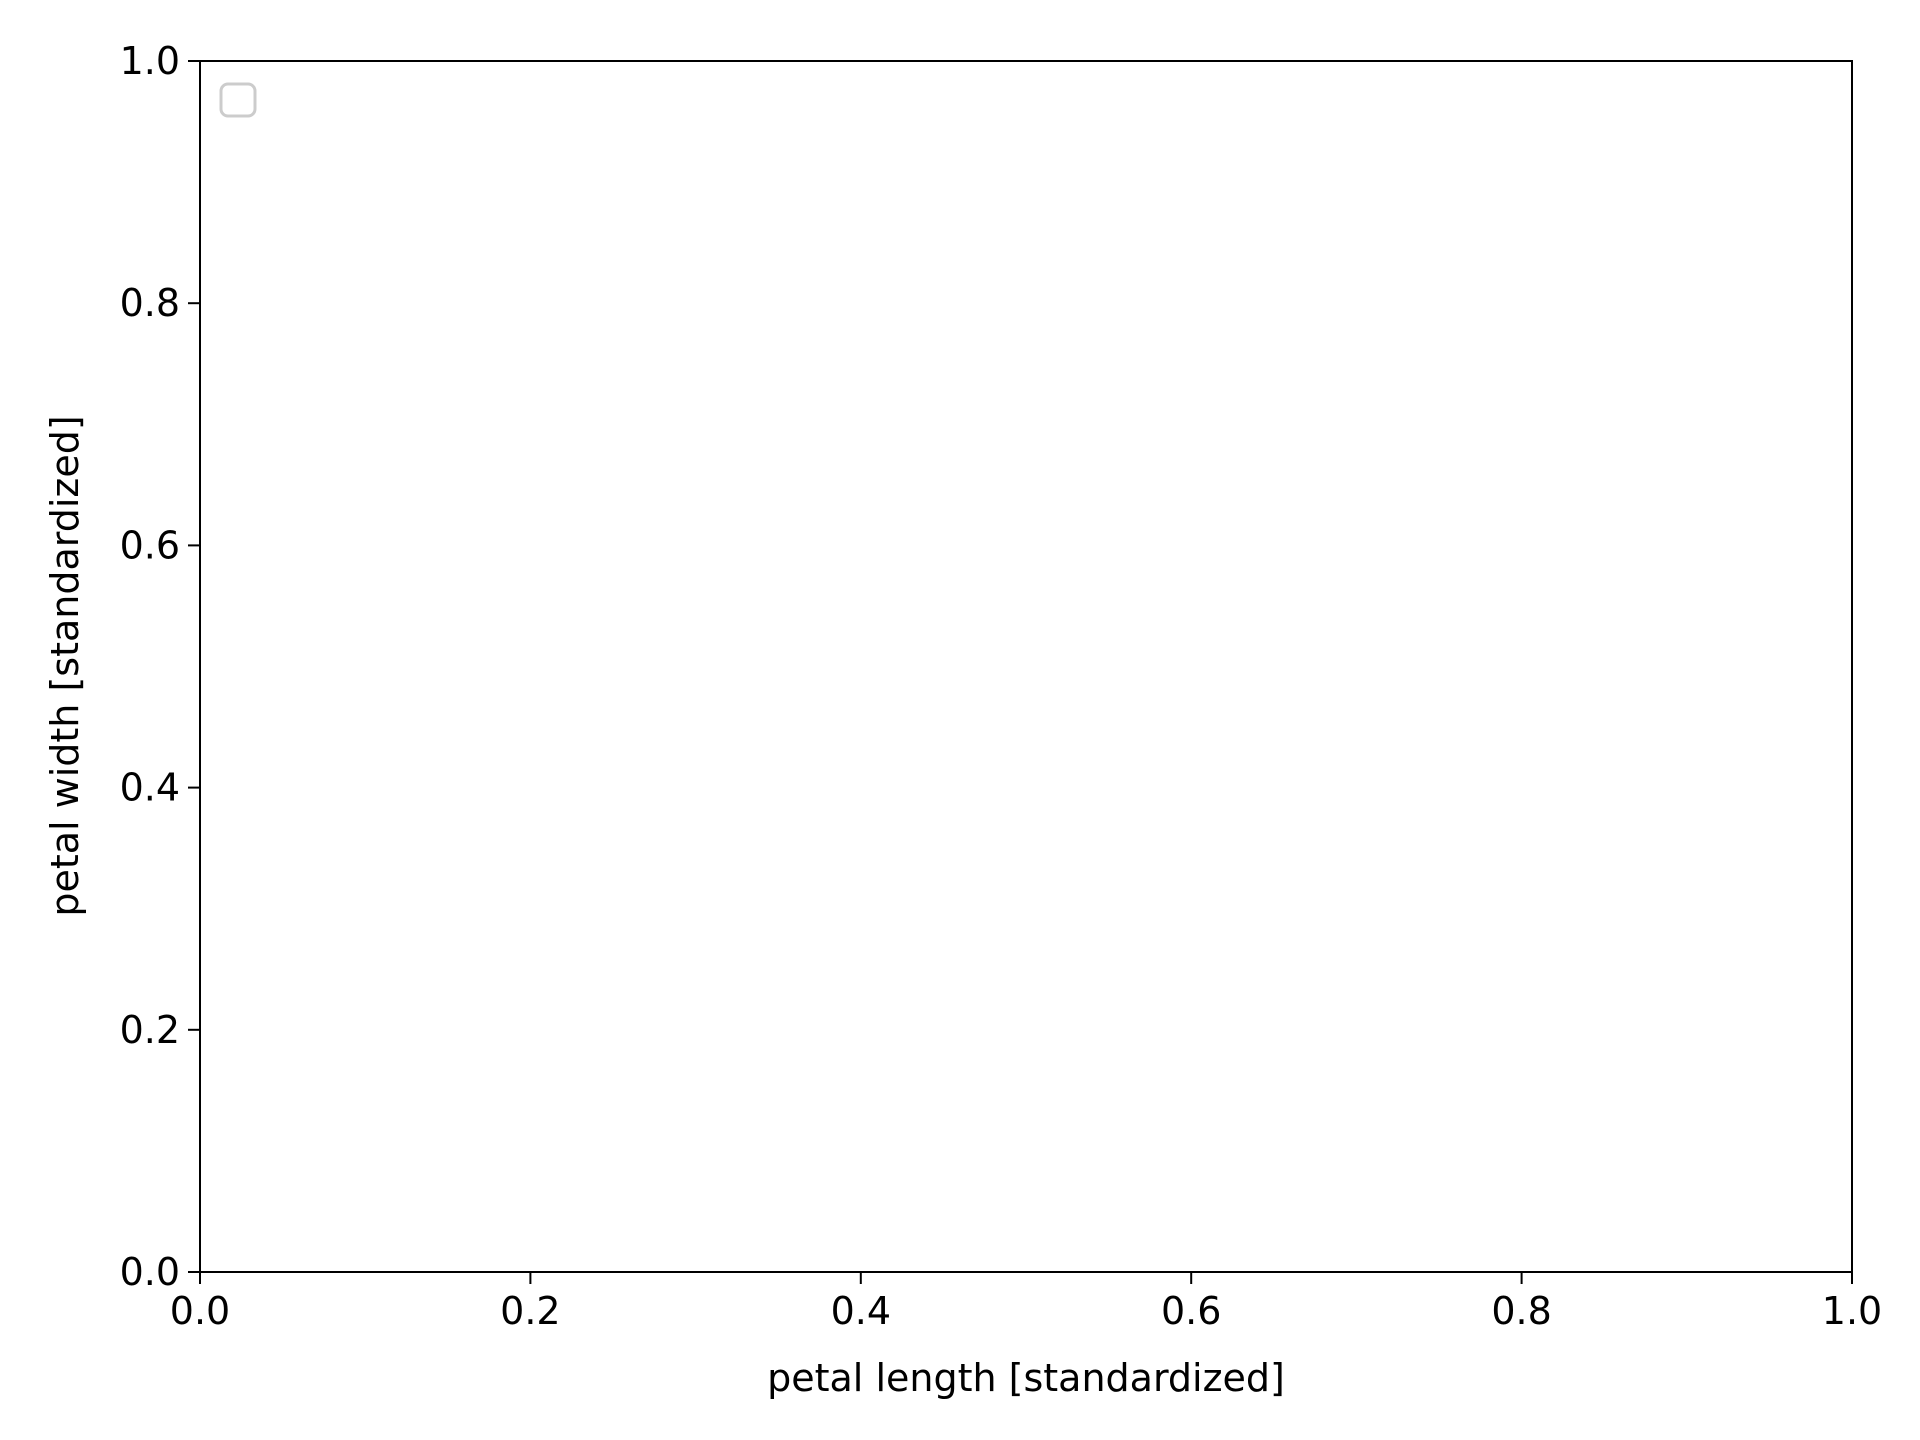  What do you see at coordinates (150, 1030) in the screenshot?
I see `y-tick-label: 0.2` at bounding box center [150, 1030].